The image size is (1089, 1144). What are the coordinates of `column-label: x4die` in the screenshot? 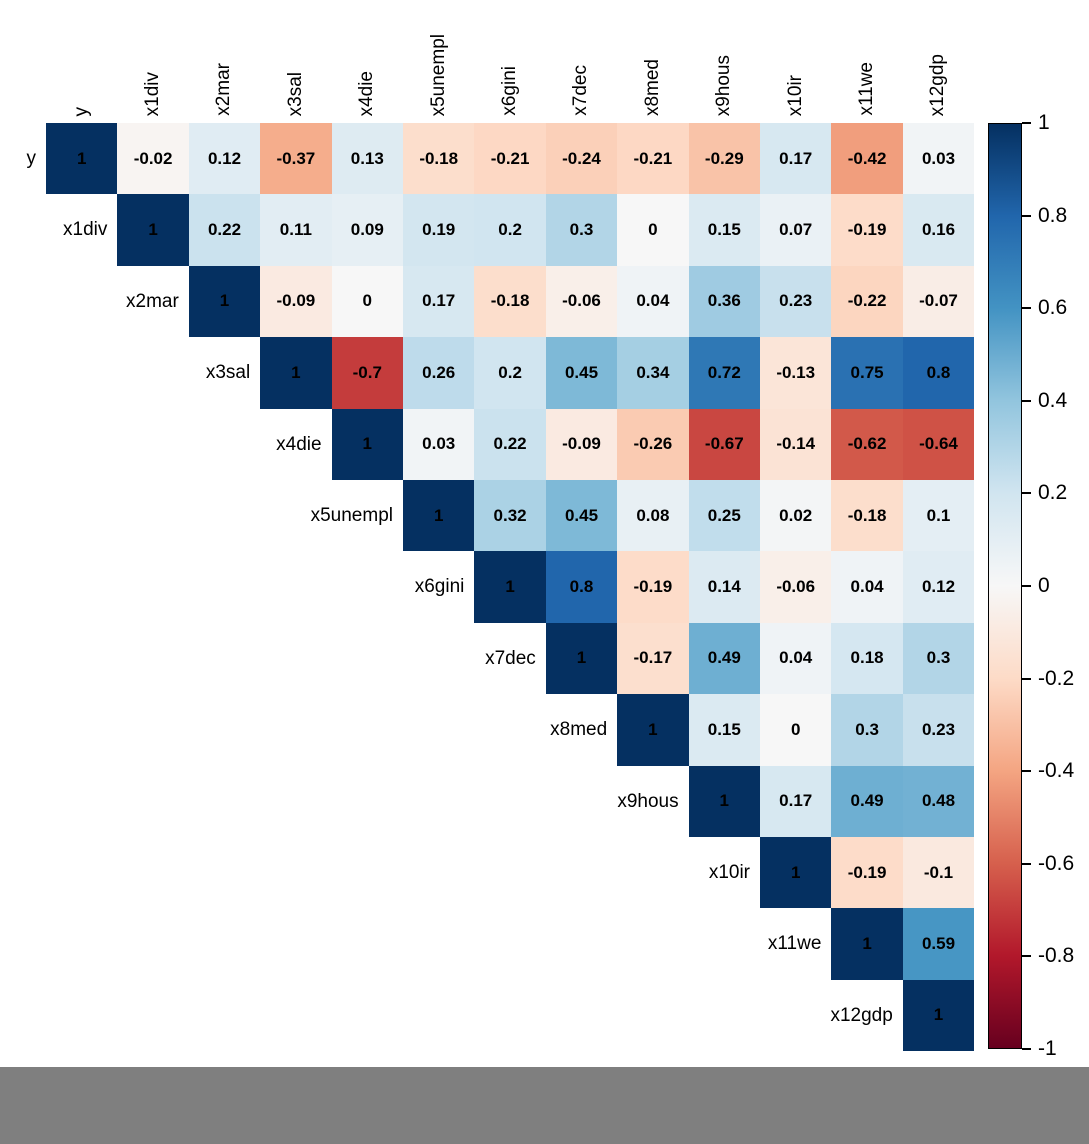 It's located at (367, 58).